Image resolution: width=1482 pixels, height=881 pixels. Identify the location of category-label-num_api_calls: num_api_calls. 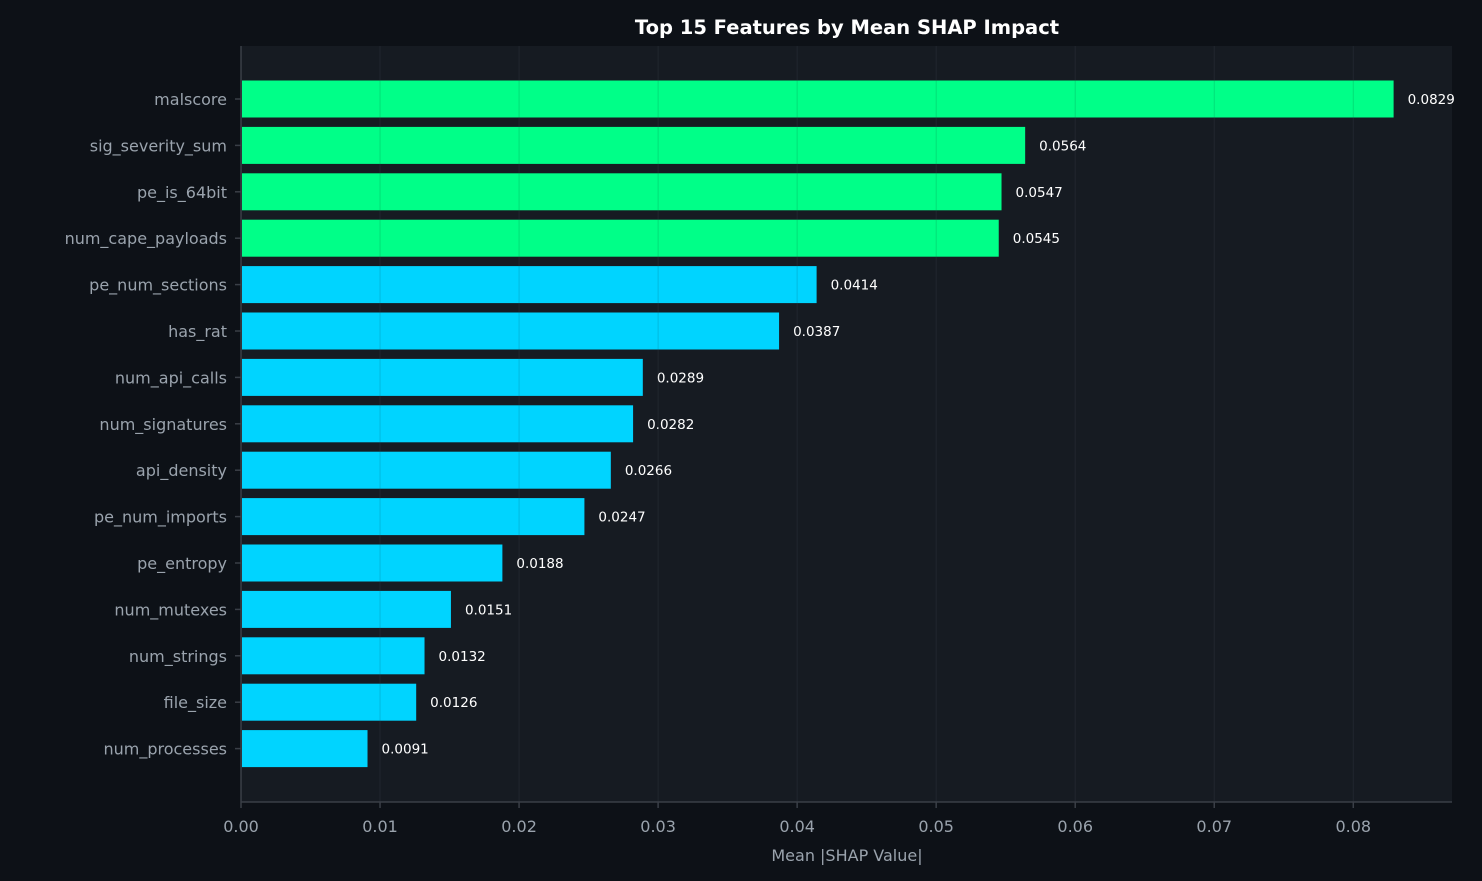
(171, 378).